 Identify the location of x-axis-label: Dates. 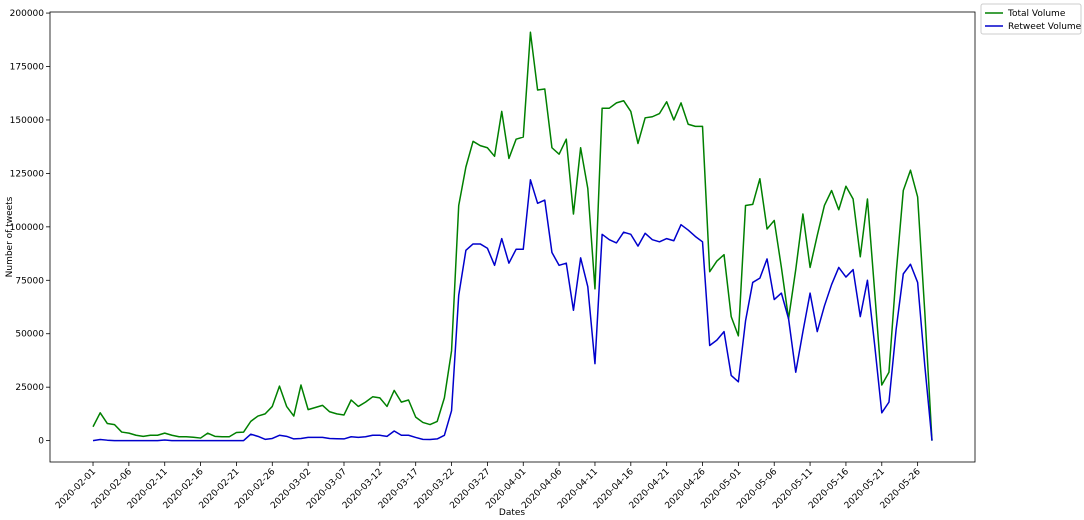
(512, 513).